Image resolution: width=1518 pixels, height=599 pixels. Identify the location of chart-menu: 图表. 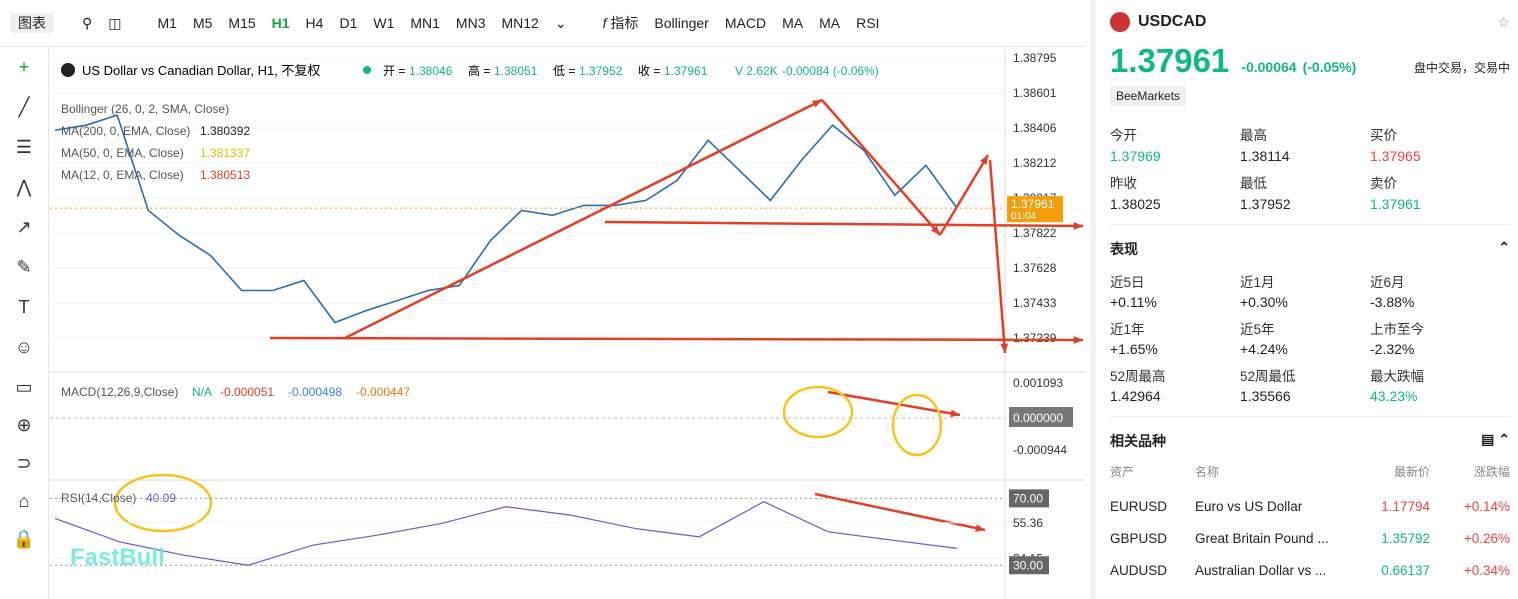
(32, 23).